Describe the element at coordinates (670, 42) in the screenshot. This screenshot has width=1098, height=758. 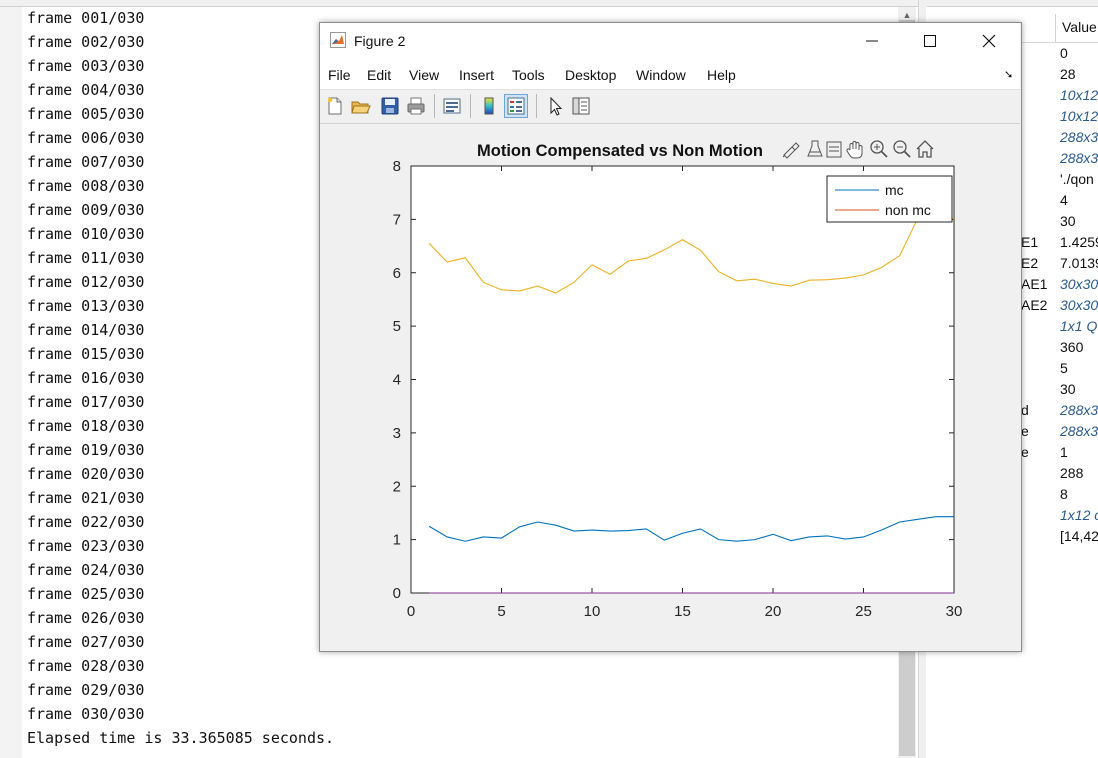
I see `figure-titlebar` at that location.